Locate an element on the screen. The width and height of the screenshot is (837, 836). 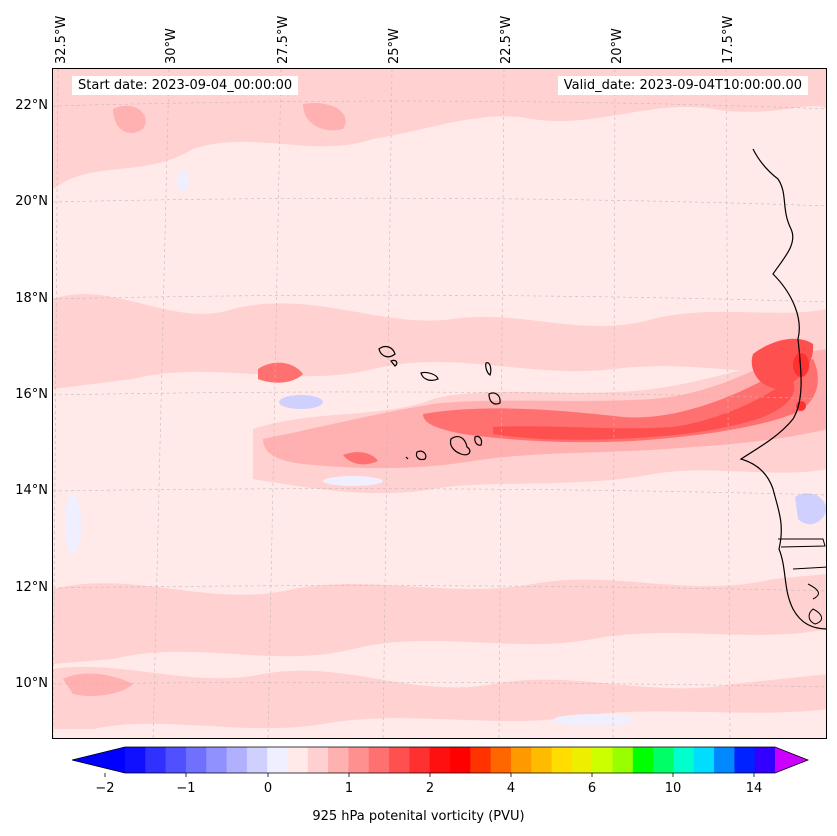
colorbar-tick-label: 6 is located at coordinates (592, 788).